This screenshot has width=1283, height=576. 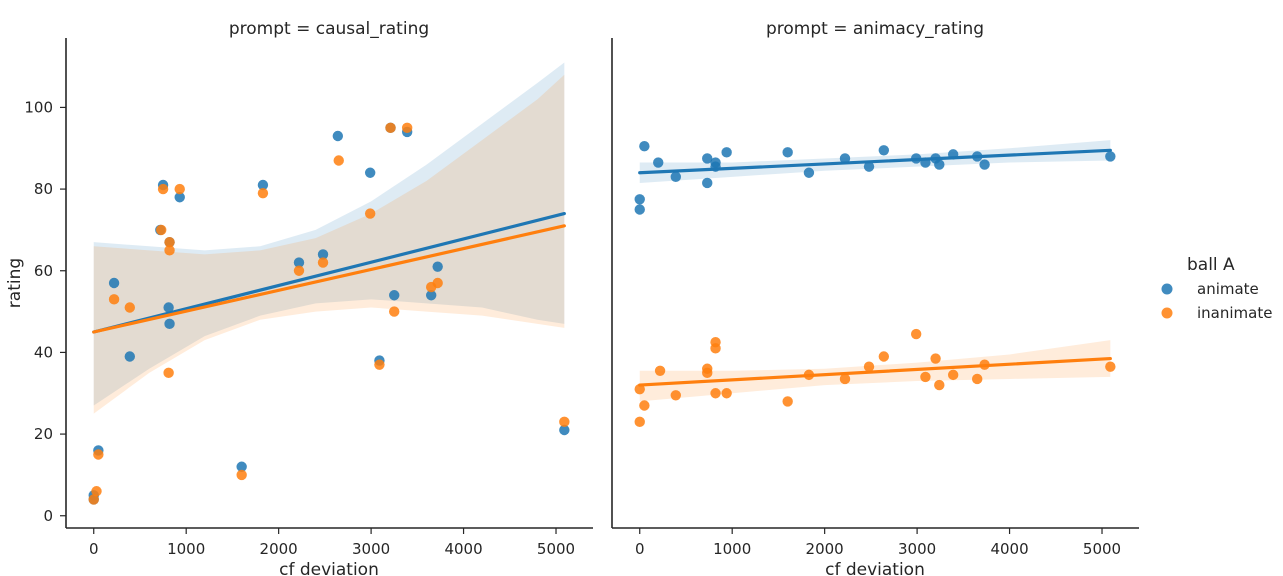 What do you see at coordinates (1211, 265) in the screenshot?
I see `legend-title: ball A` at bounding box center [1211, 265].